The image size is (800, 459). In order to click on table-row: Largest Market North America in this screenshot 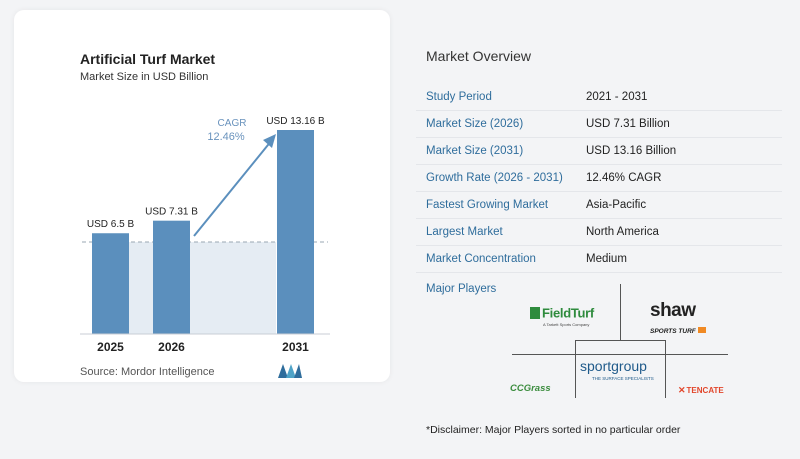, I will do `click(599, 232)`.